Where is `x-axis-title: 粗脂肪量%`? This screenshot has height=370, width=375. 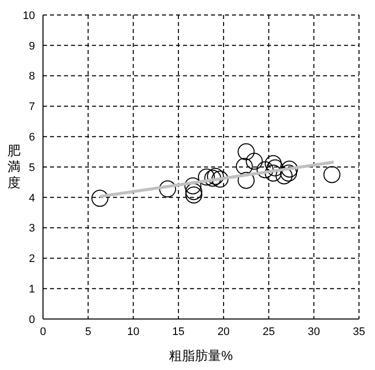 x-axis-title: 粗脂肪量% is located at coordinates (201, 355).